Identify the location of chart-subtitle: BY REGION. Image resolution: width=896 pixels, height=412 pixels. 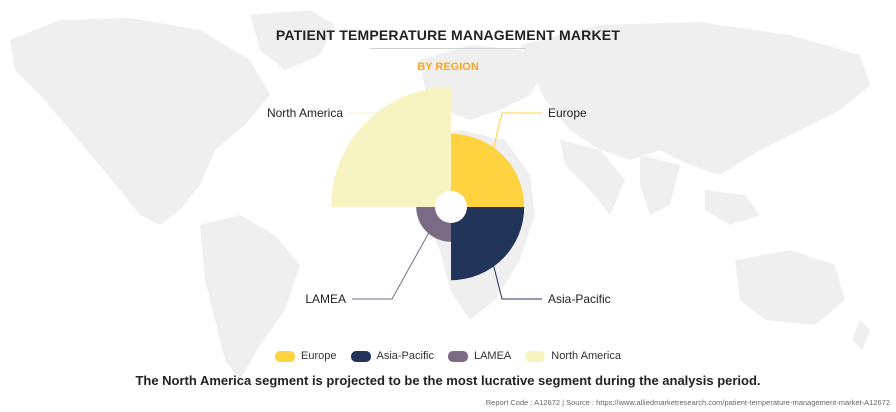
(448, 67).